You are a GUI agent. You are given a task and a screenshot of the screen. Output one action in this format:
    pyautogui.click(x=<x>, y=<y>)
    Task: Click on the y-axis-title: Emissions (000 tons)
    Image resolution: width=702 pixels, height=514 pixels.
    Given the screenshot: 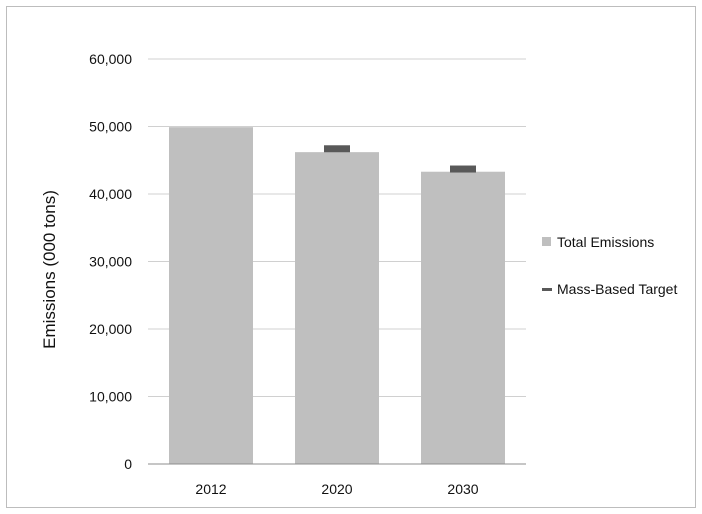 What is the action you would take?
    pyautogui.click(x=49, y=269)
    